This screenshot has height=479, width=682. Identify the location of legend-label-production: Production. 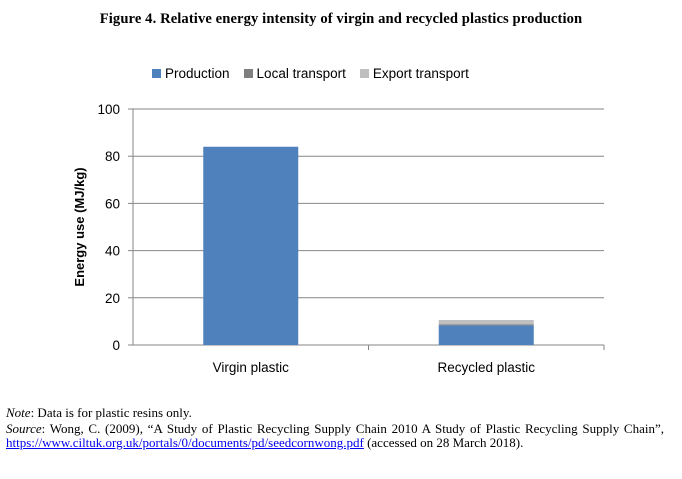
(197, 73).